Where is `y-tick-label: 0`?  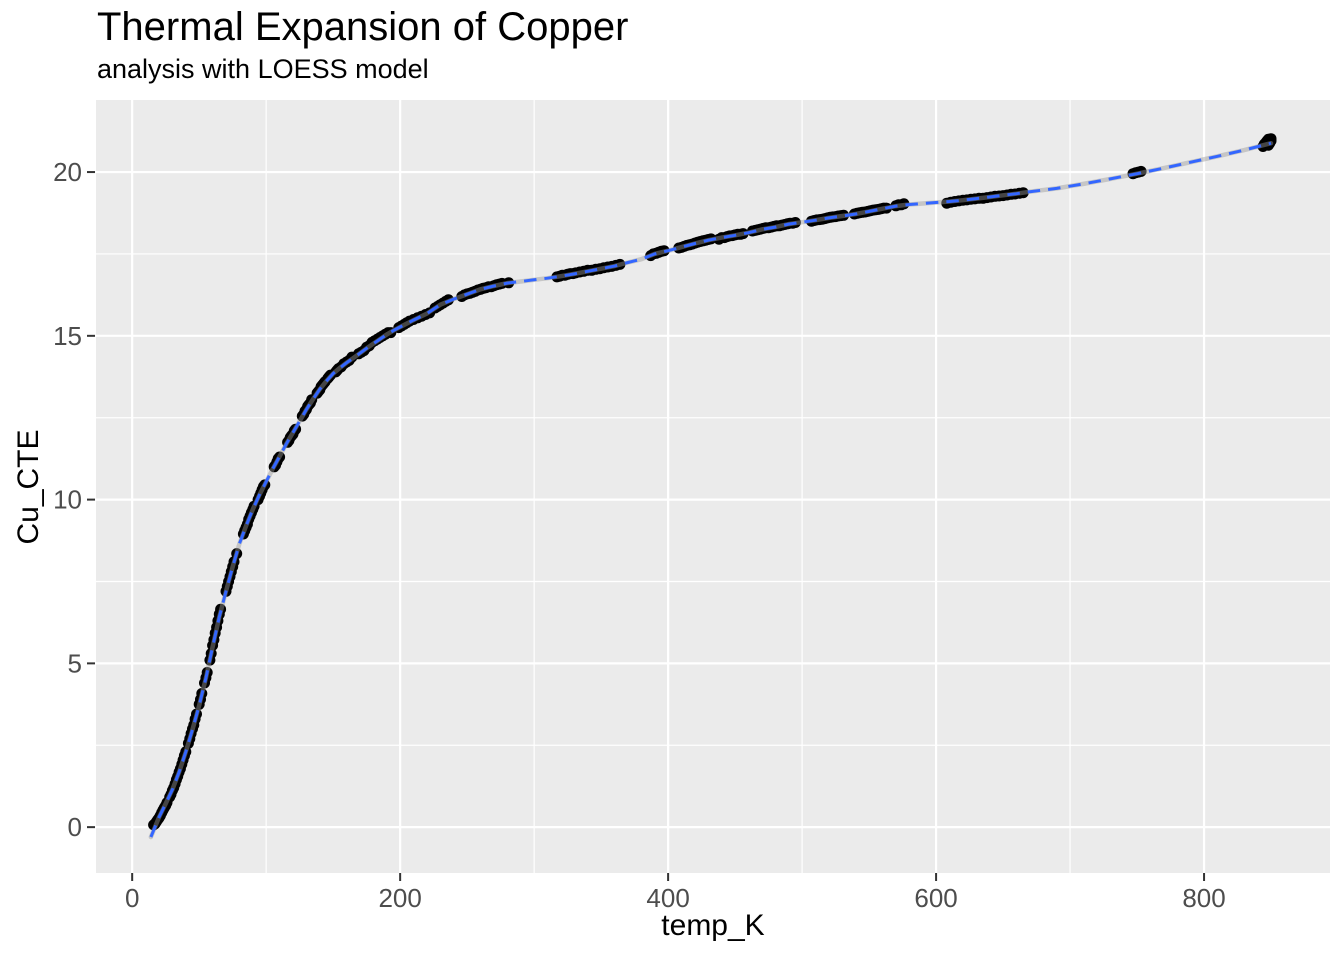 y-tick-label: 0 is located at coordinates (75, 827).